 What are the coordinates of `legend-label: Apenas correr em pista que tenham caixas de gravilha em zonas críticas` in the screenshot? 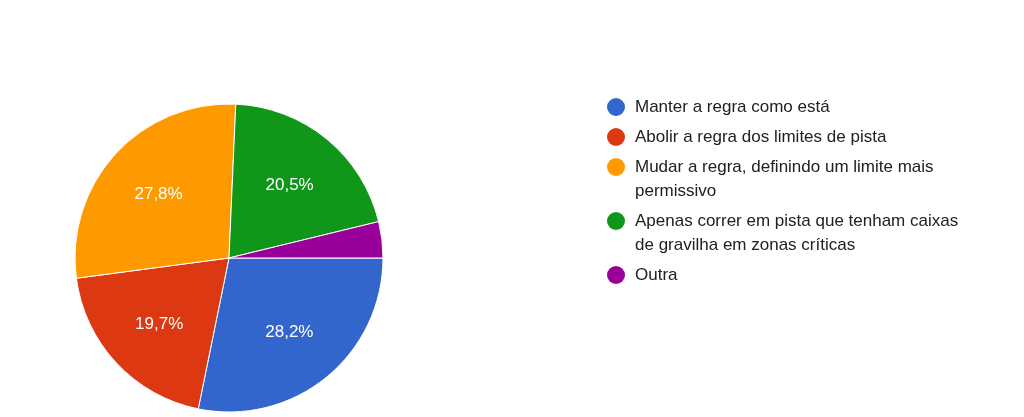 It's located at (797, 233).